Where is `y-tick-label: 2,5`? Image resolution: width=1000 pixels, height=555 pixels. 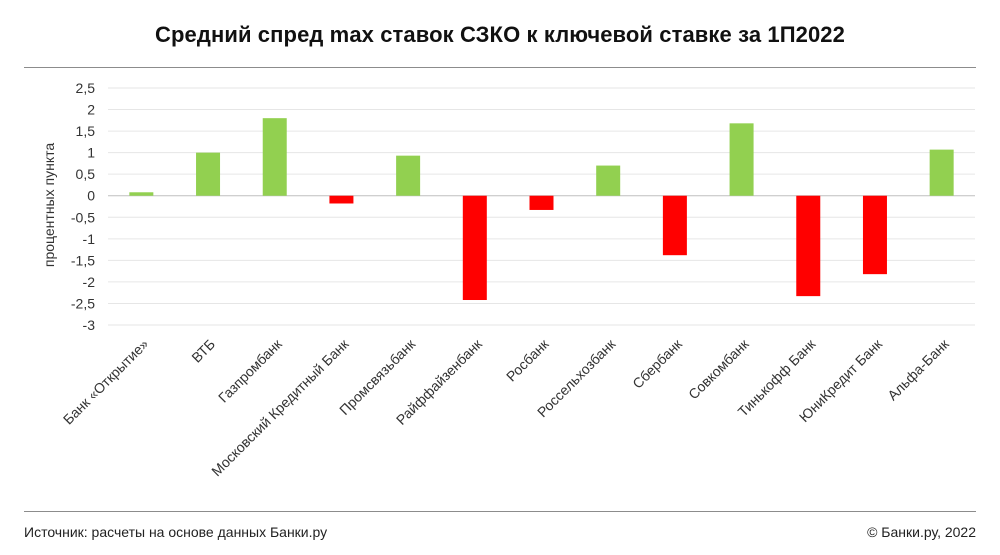
y-tick-label: 2,5 is located at coordinates (86, 88).